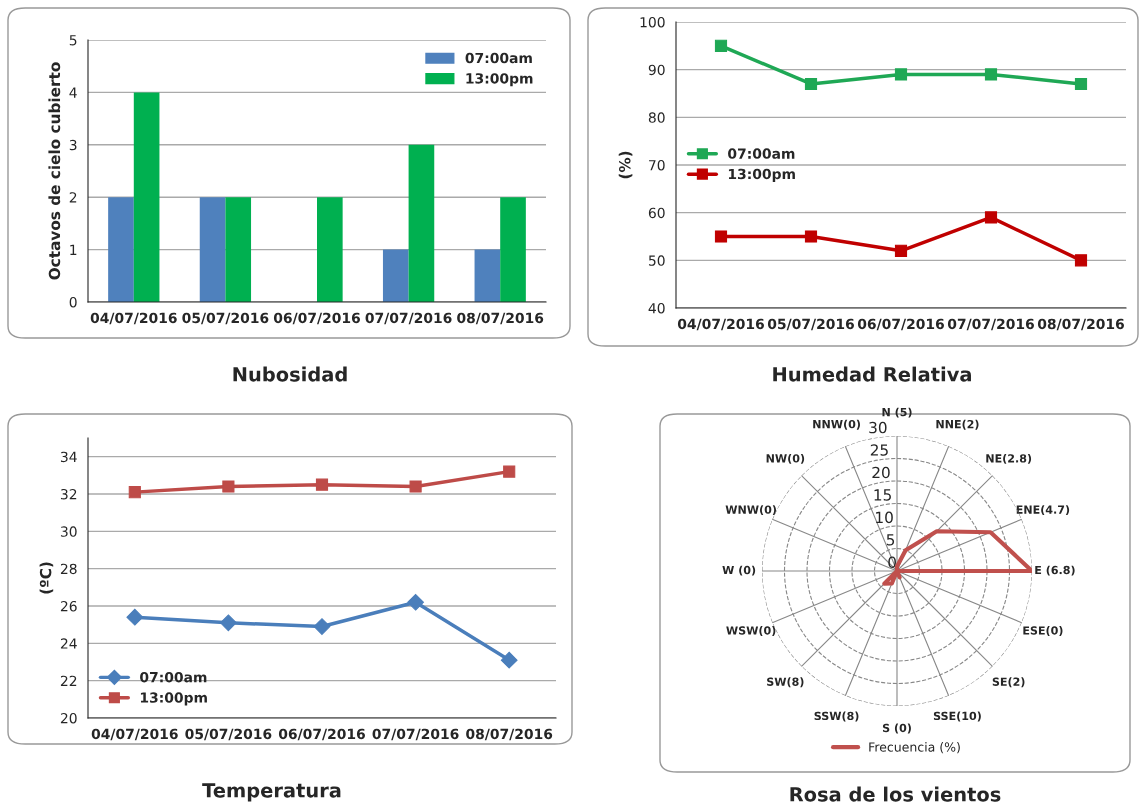 This screenshot has width=1146, height=806. Describe the element at coordinates (68, 457) in the screenshot. I see `y-tick-label: 34` at that location.